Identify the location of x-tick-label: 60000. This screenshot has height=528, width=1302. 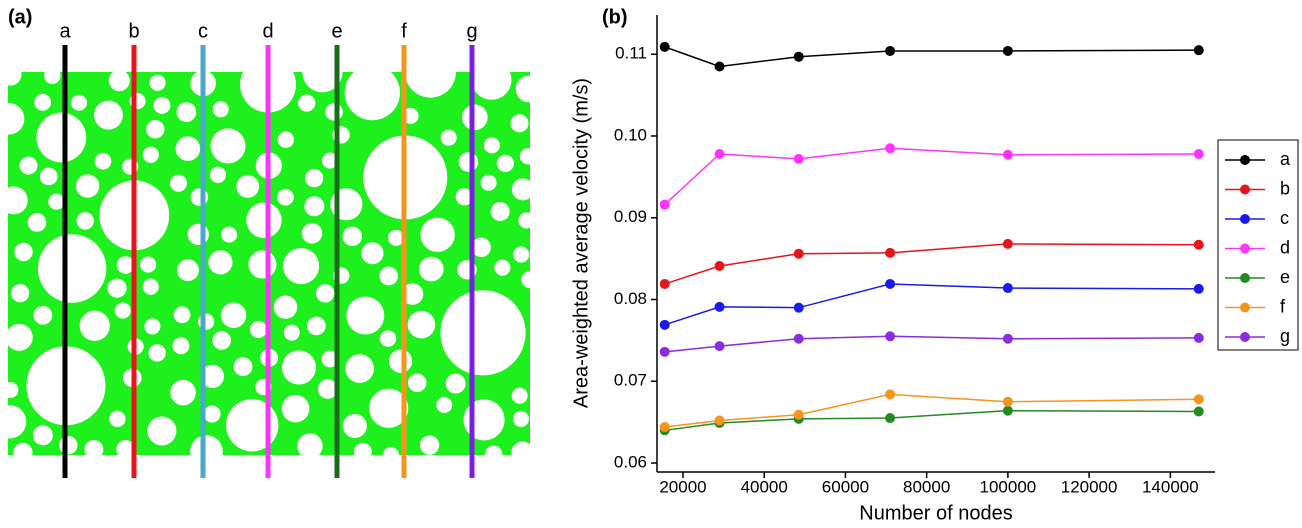
(845, 486).